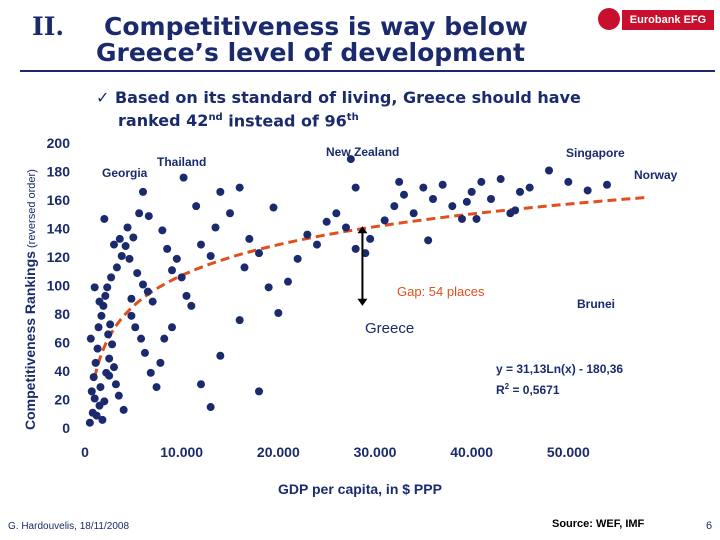 The height and width of the screenshot is (540, 720). What do you see at coordinates (528, 389) in the screenshot?
I see `trend-r2: R2 = 0,5671` at bounding box center [528, 389].